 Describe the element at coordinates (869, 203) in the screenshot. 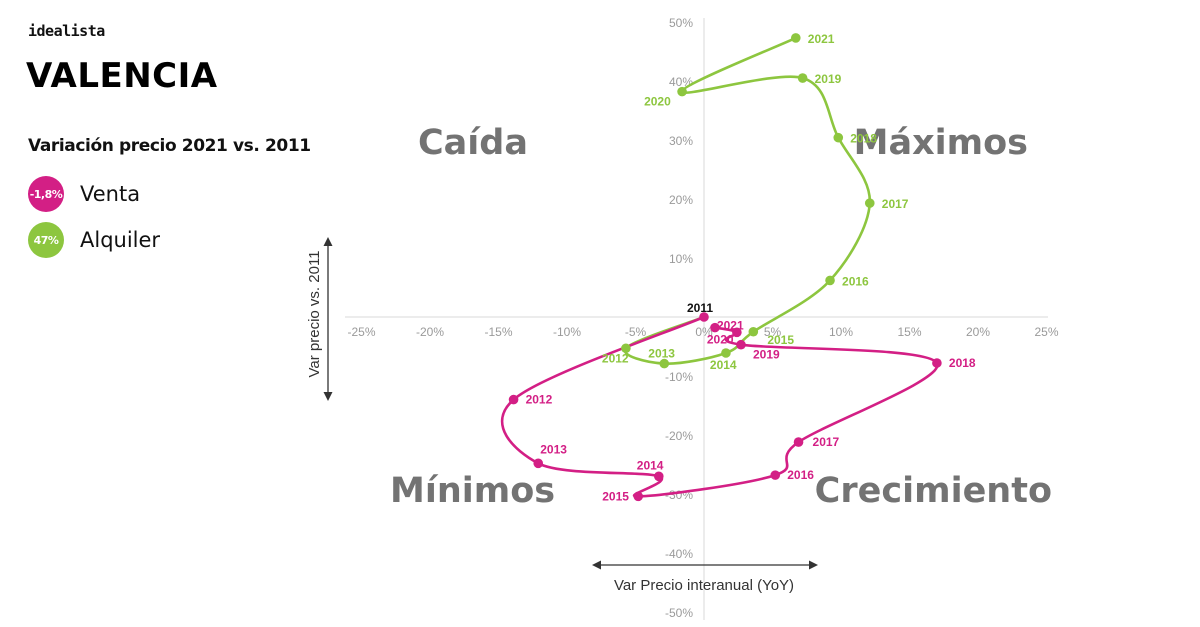

I see `alquiler-point-2017` at that location.